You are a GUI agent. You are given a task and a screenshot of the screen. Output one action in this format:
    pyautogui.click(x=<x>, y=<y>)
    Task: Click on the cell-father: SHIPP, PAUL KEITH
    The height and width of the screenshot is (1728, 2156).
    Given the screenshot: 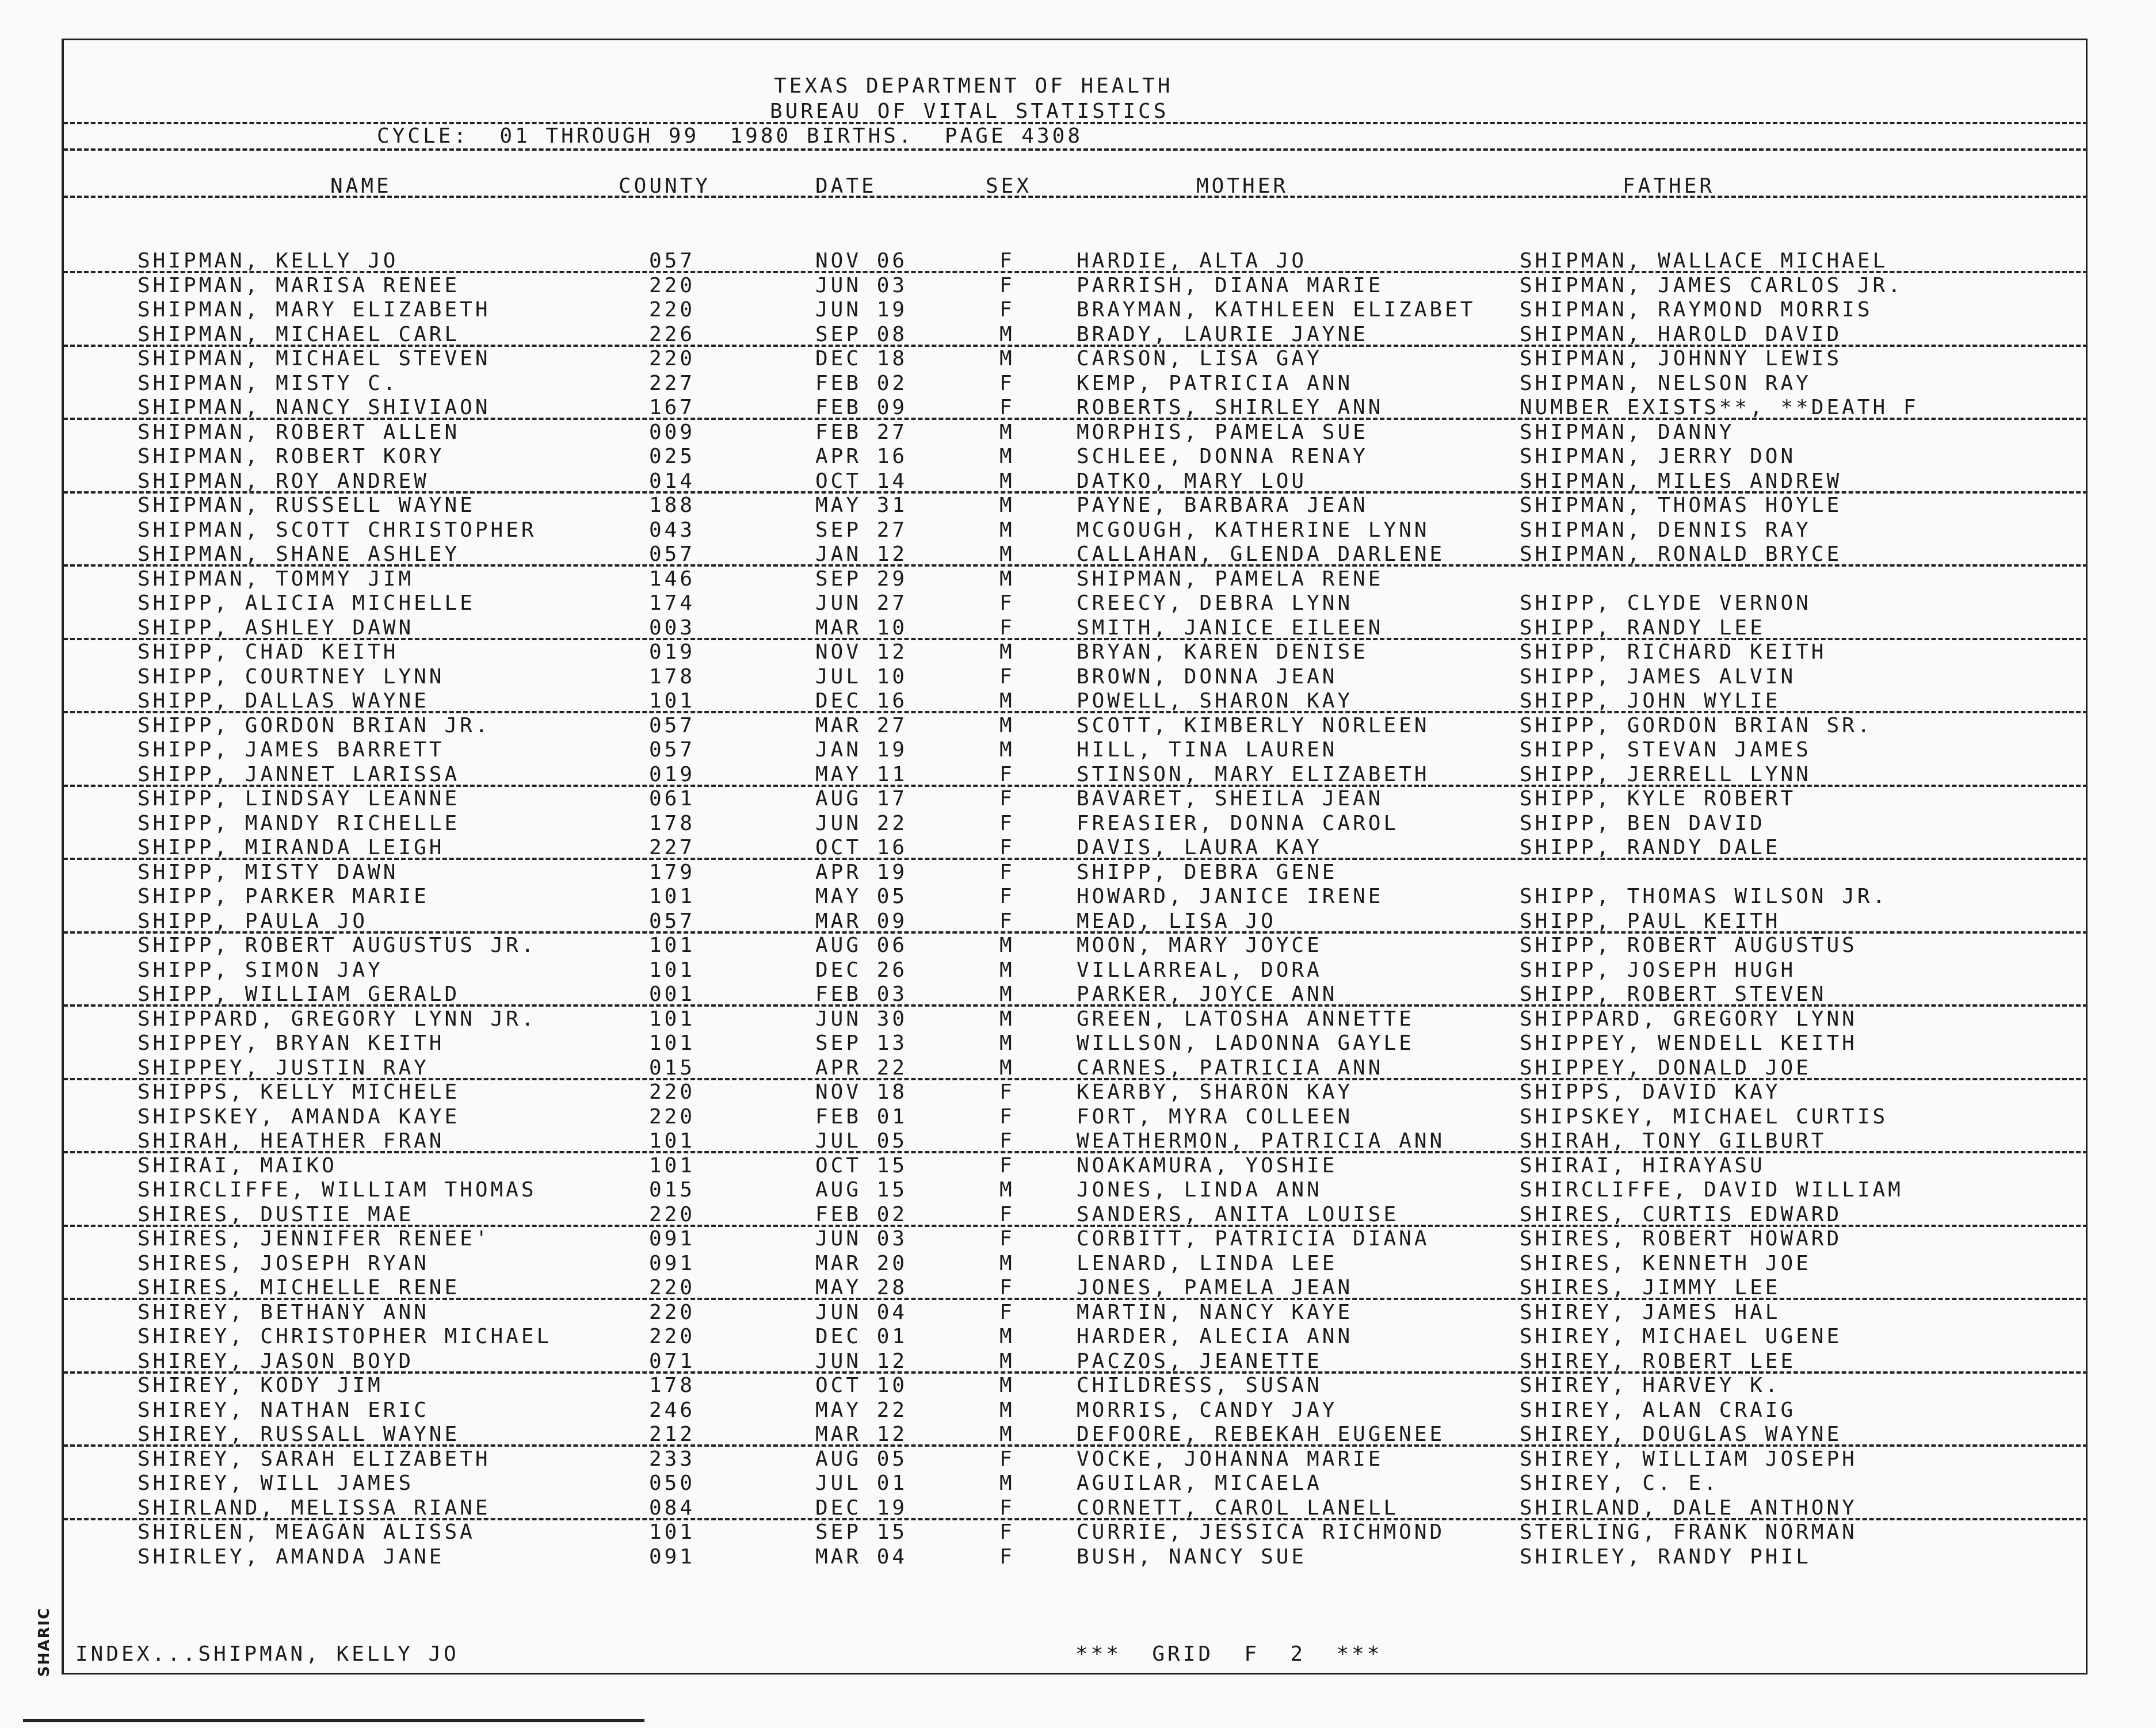 What is the action you would take?
    pyautogui.click(x=1650, y=921)
    